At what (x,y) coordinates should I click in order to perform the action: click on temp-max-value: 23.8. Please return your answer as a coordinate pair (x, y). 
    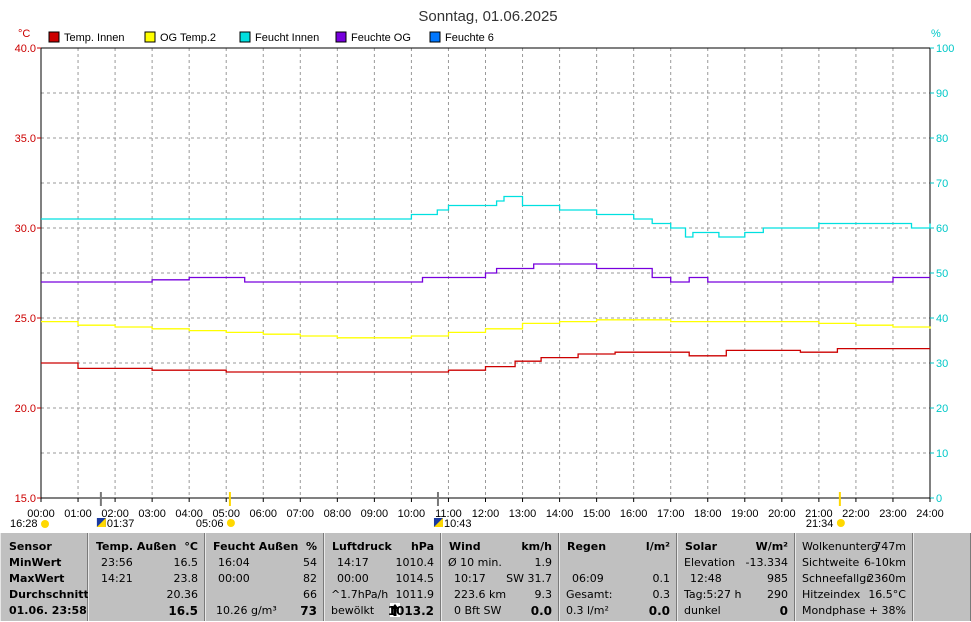
    Looking at the image, I should click on (186, 578).